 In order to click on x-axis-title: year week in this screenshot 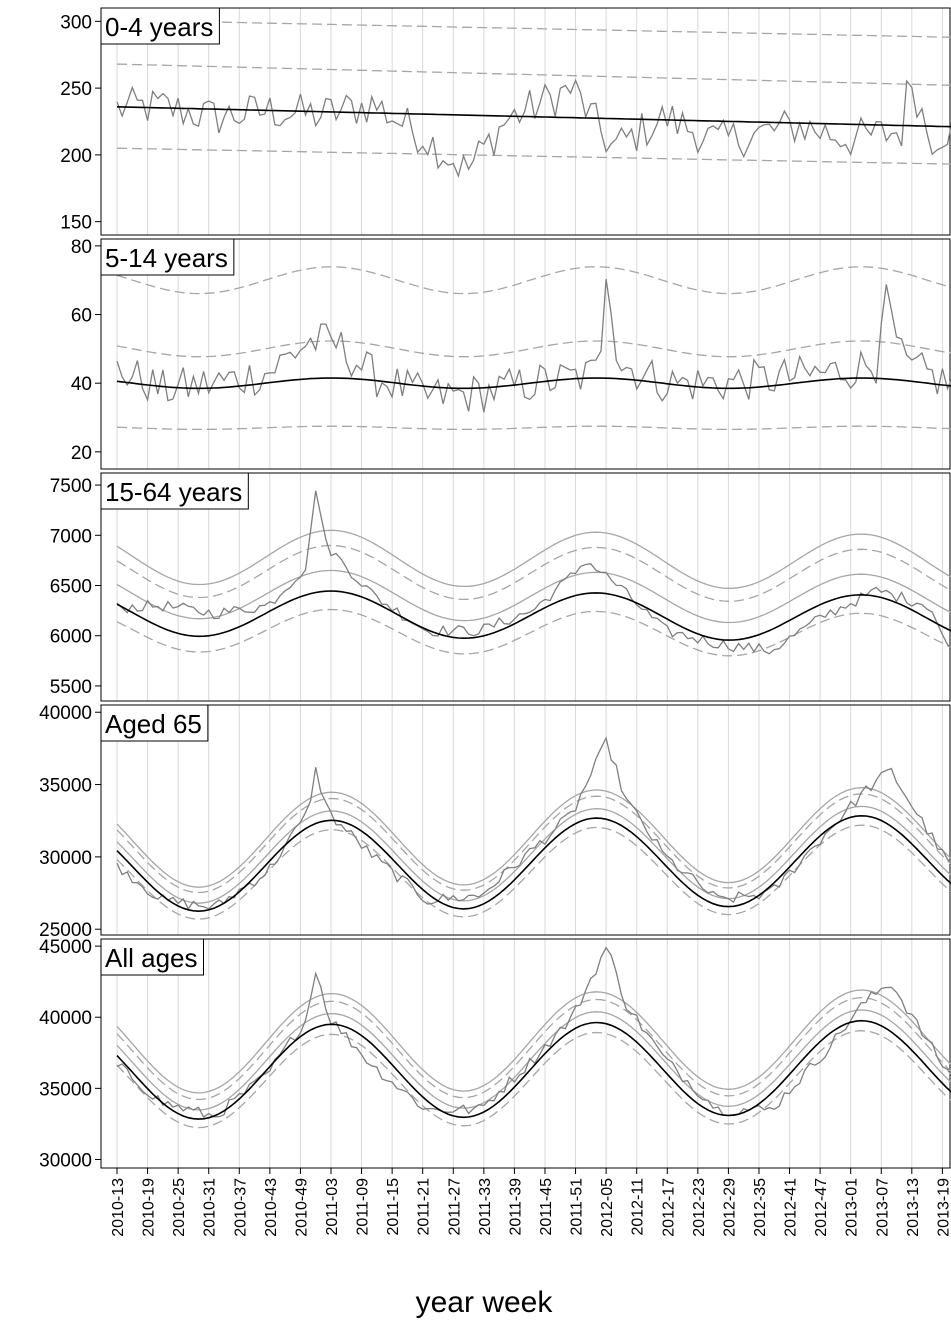, I will do `click(485, 1302)`.